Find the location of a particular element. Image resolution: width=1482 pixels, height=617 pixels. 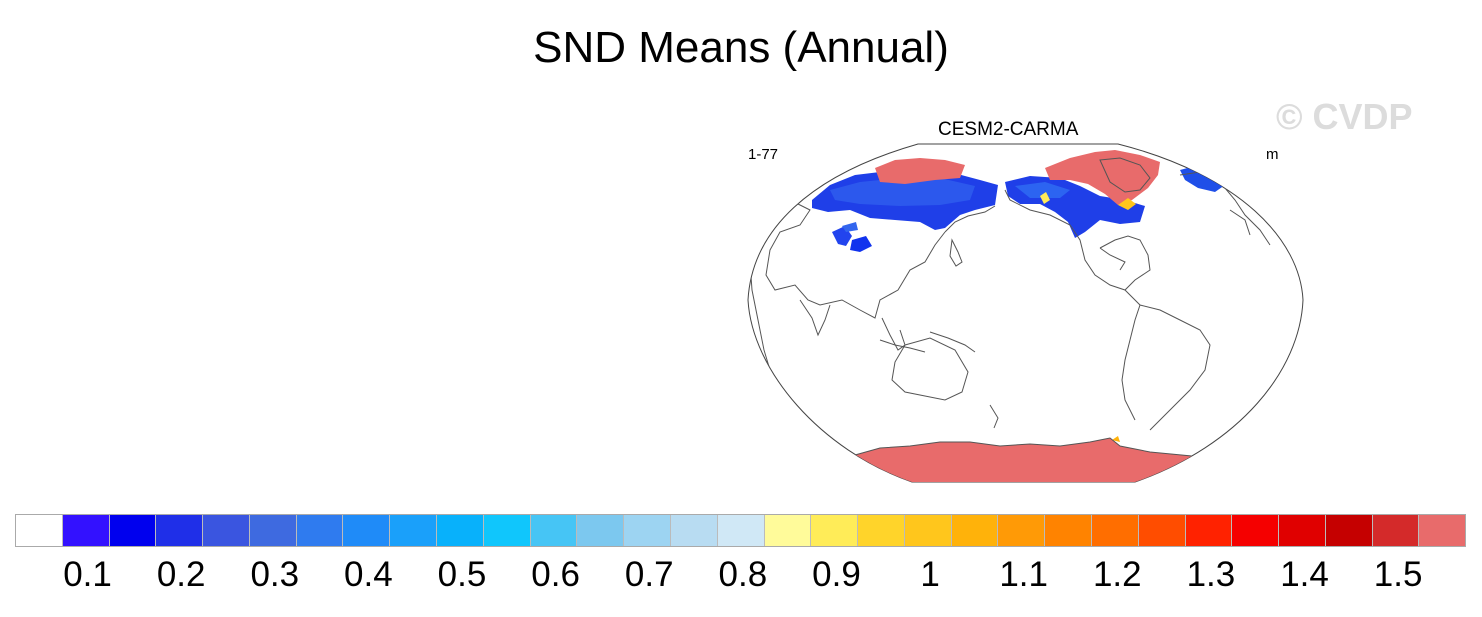

colorbar-label: 0.5 is located at coordinates (462, 574).